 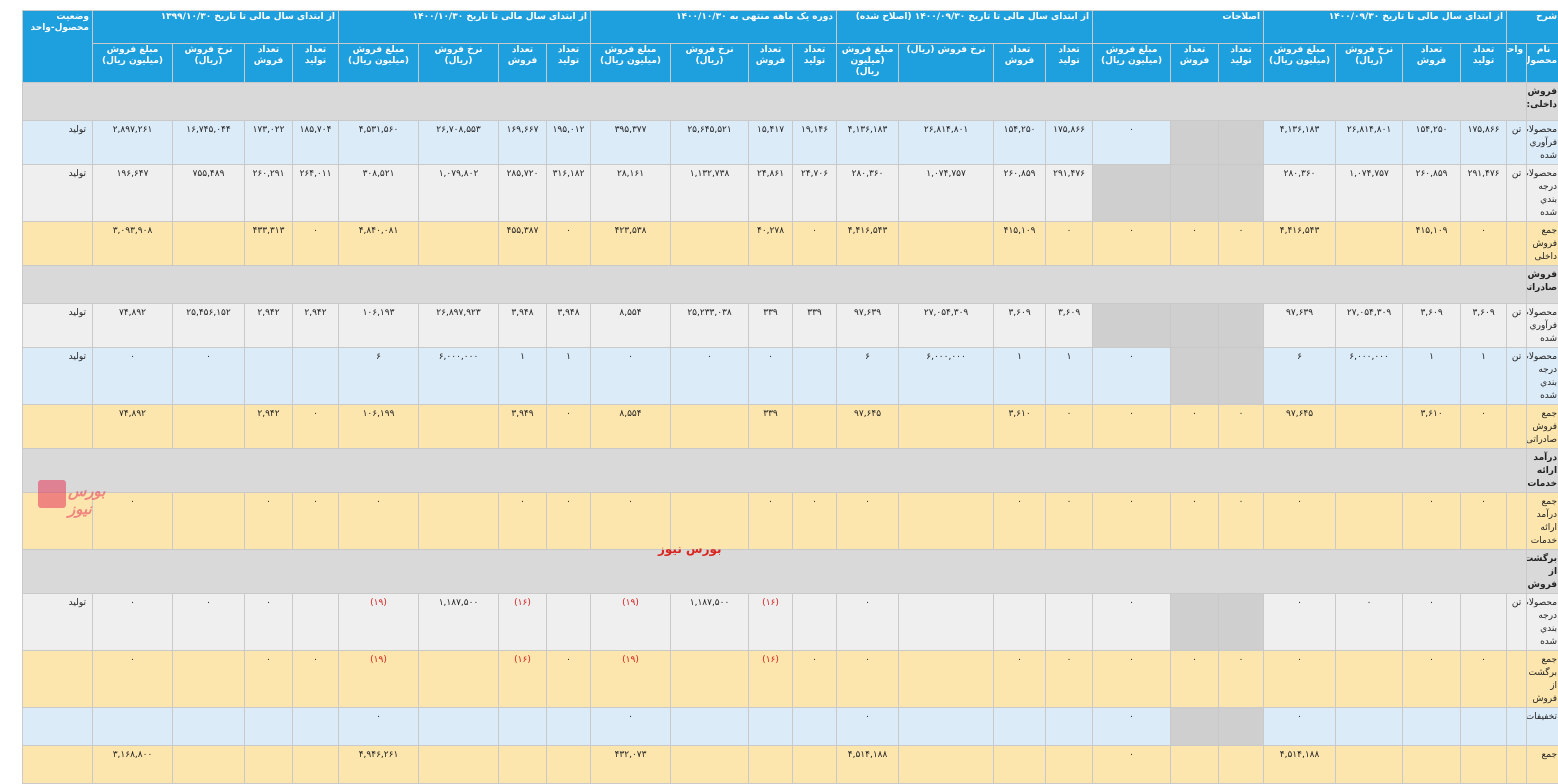 What do you see at coordinates (316, 193) in the screenshot?
I see `value-cell: ۲۶۴,۰۱۱` at bounding box center [316, 193].